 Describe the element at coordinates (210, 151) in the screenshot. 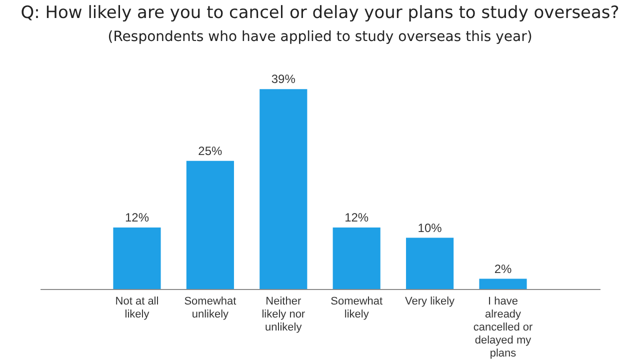

I see `data-label: 25%` at that location.